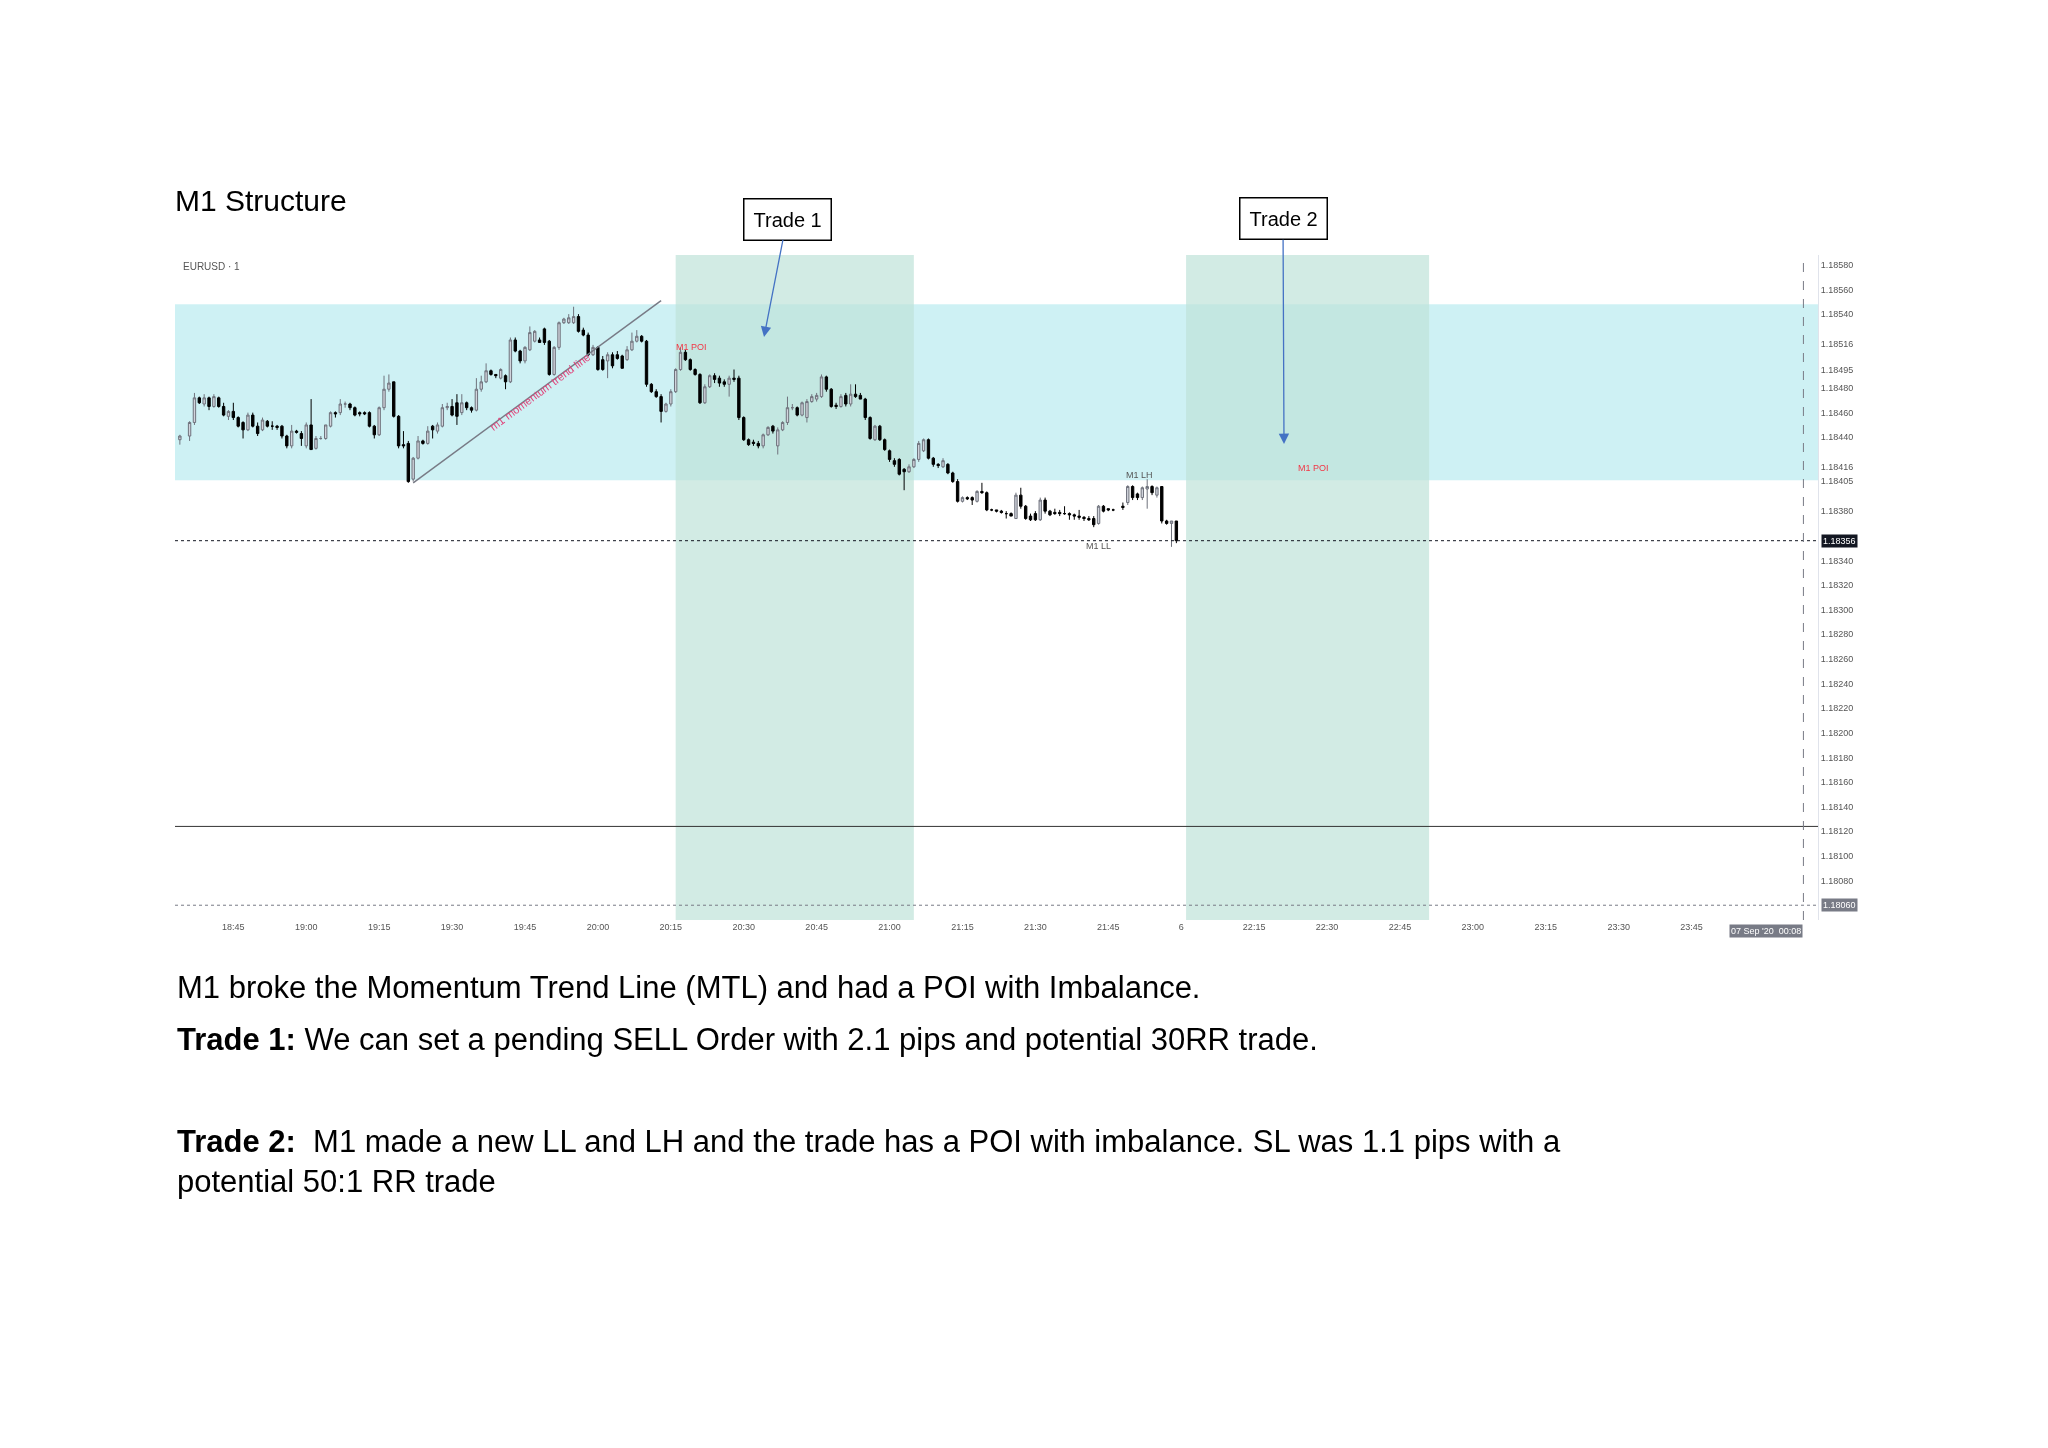 The height and width of the screenshot is (1448, 2048). What do you see at coordinates (1839, 905) in the screenshot?
I see `ref-line-label: 1.18060` at bounding box center [1839, 905].